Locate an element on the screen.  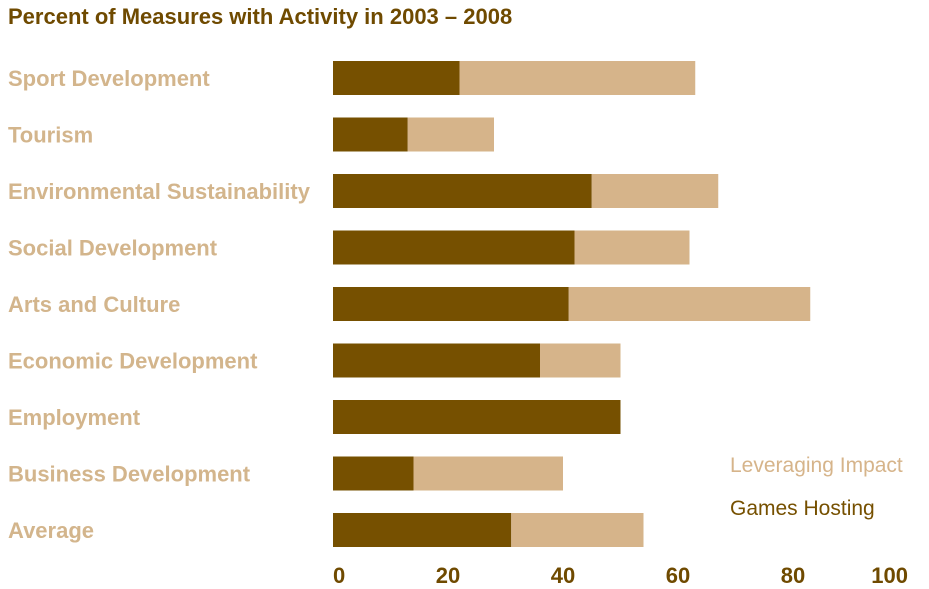
category-label: Tourism is located at coordinates (50, 135).